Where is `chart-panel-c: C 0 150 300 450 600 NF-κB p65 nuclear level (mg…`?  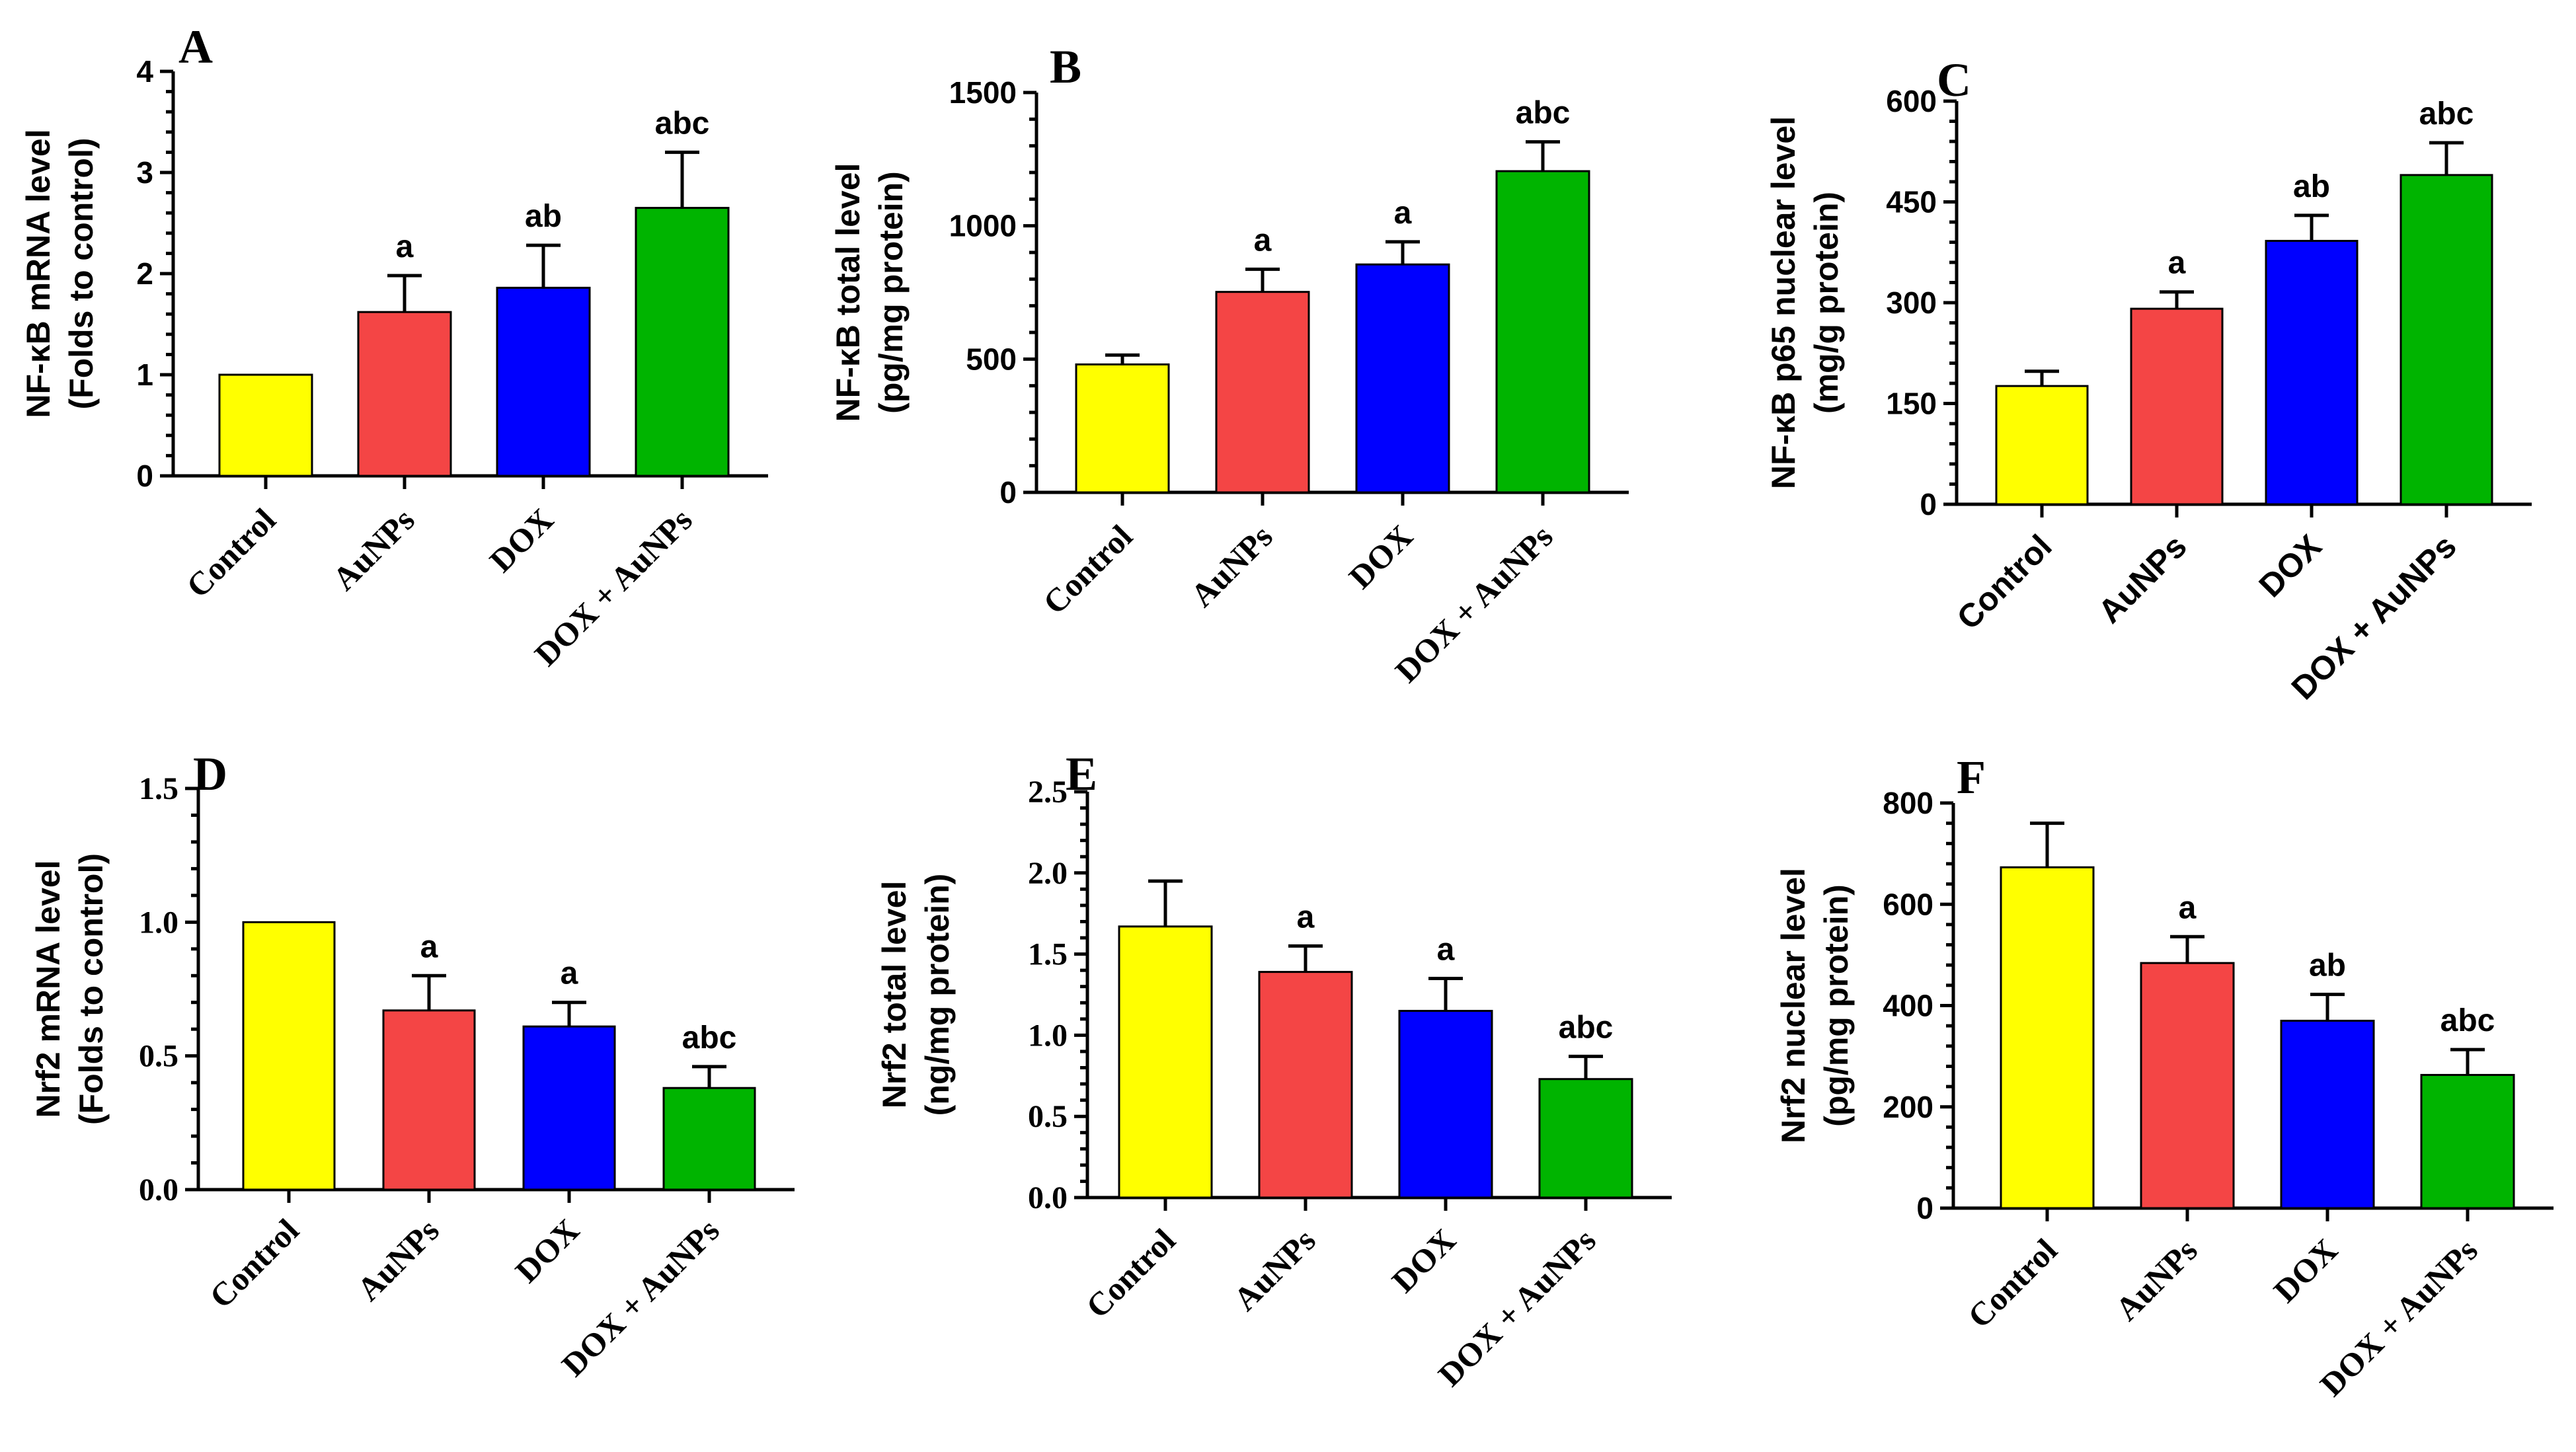 chart-panel-c: C 0 150 300 450 600 NF-κB p65 nuclear level (mg… is located at coordinates (2148, 380).